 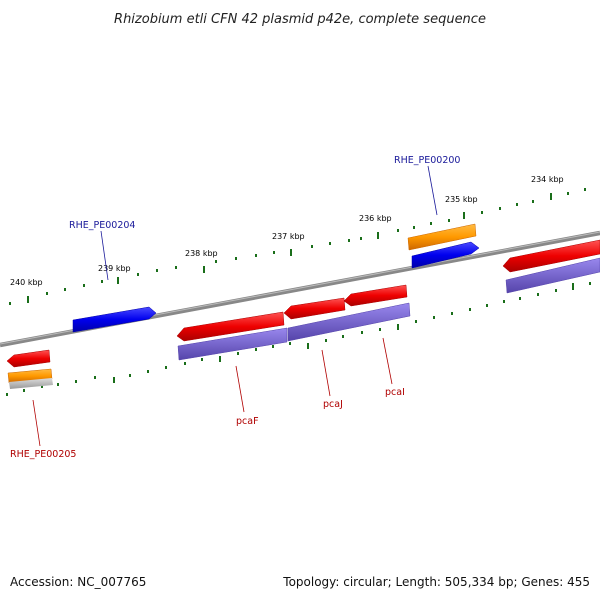 What do you see at coordinates (230, 326) in the screenshot?
I see `gene-pcaF` at bounding box center [230, 326].